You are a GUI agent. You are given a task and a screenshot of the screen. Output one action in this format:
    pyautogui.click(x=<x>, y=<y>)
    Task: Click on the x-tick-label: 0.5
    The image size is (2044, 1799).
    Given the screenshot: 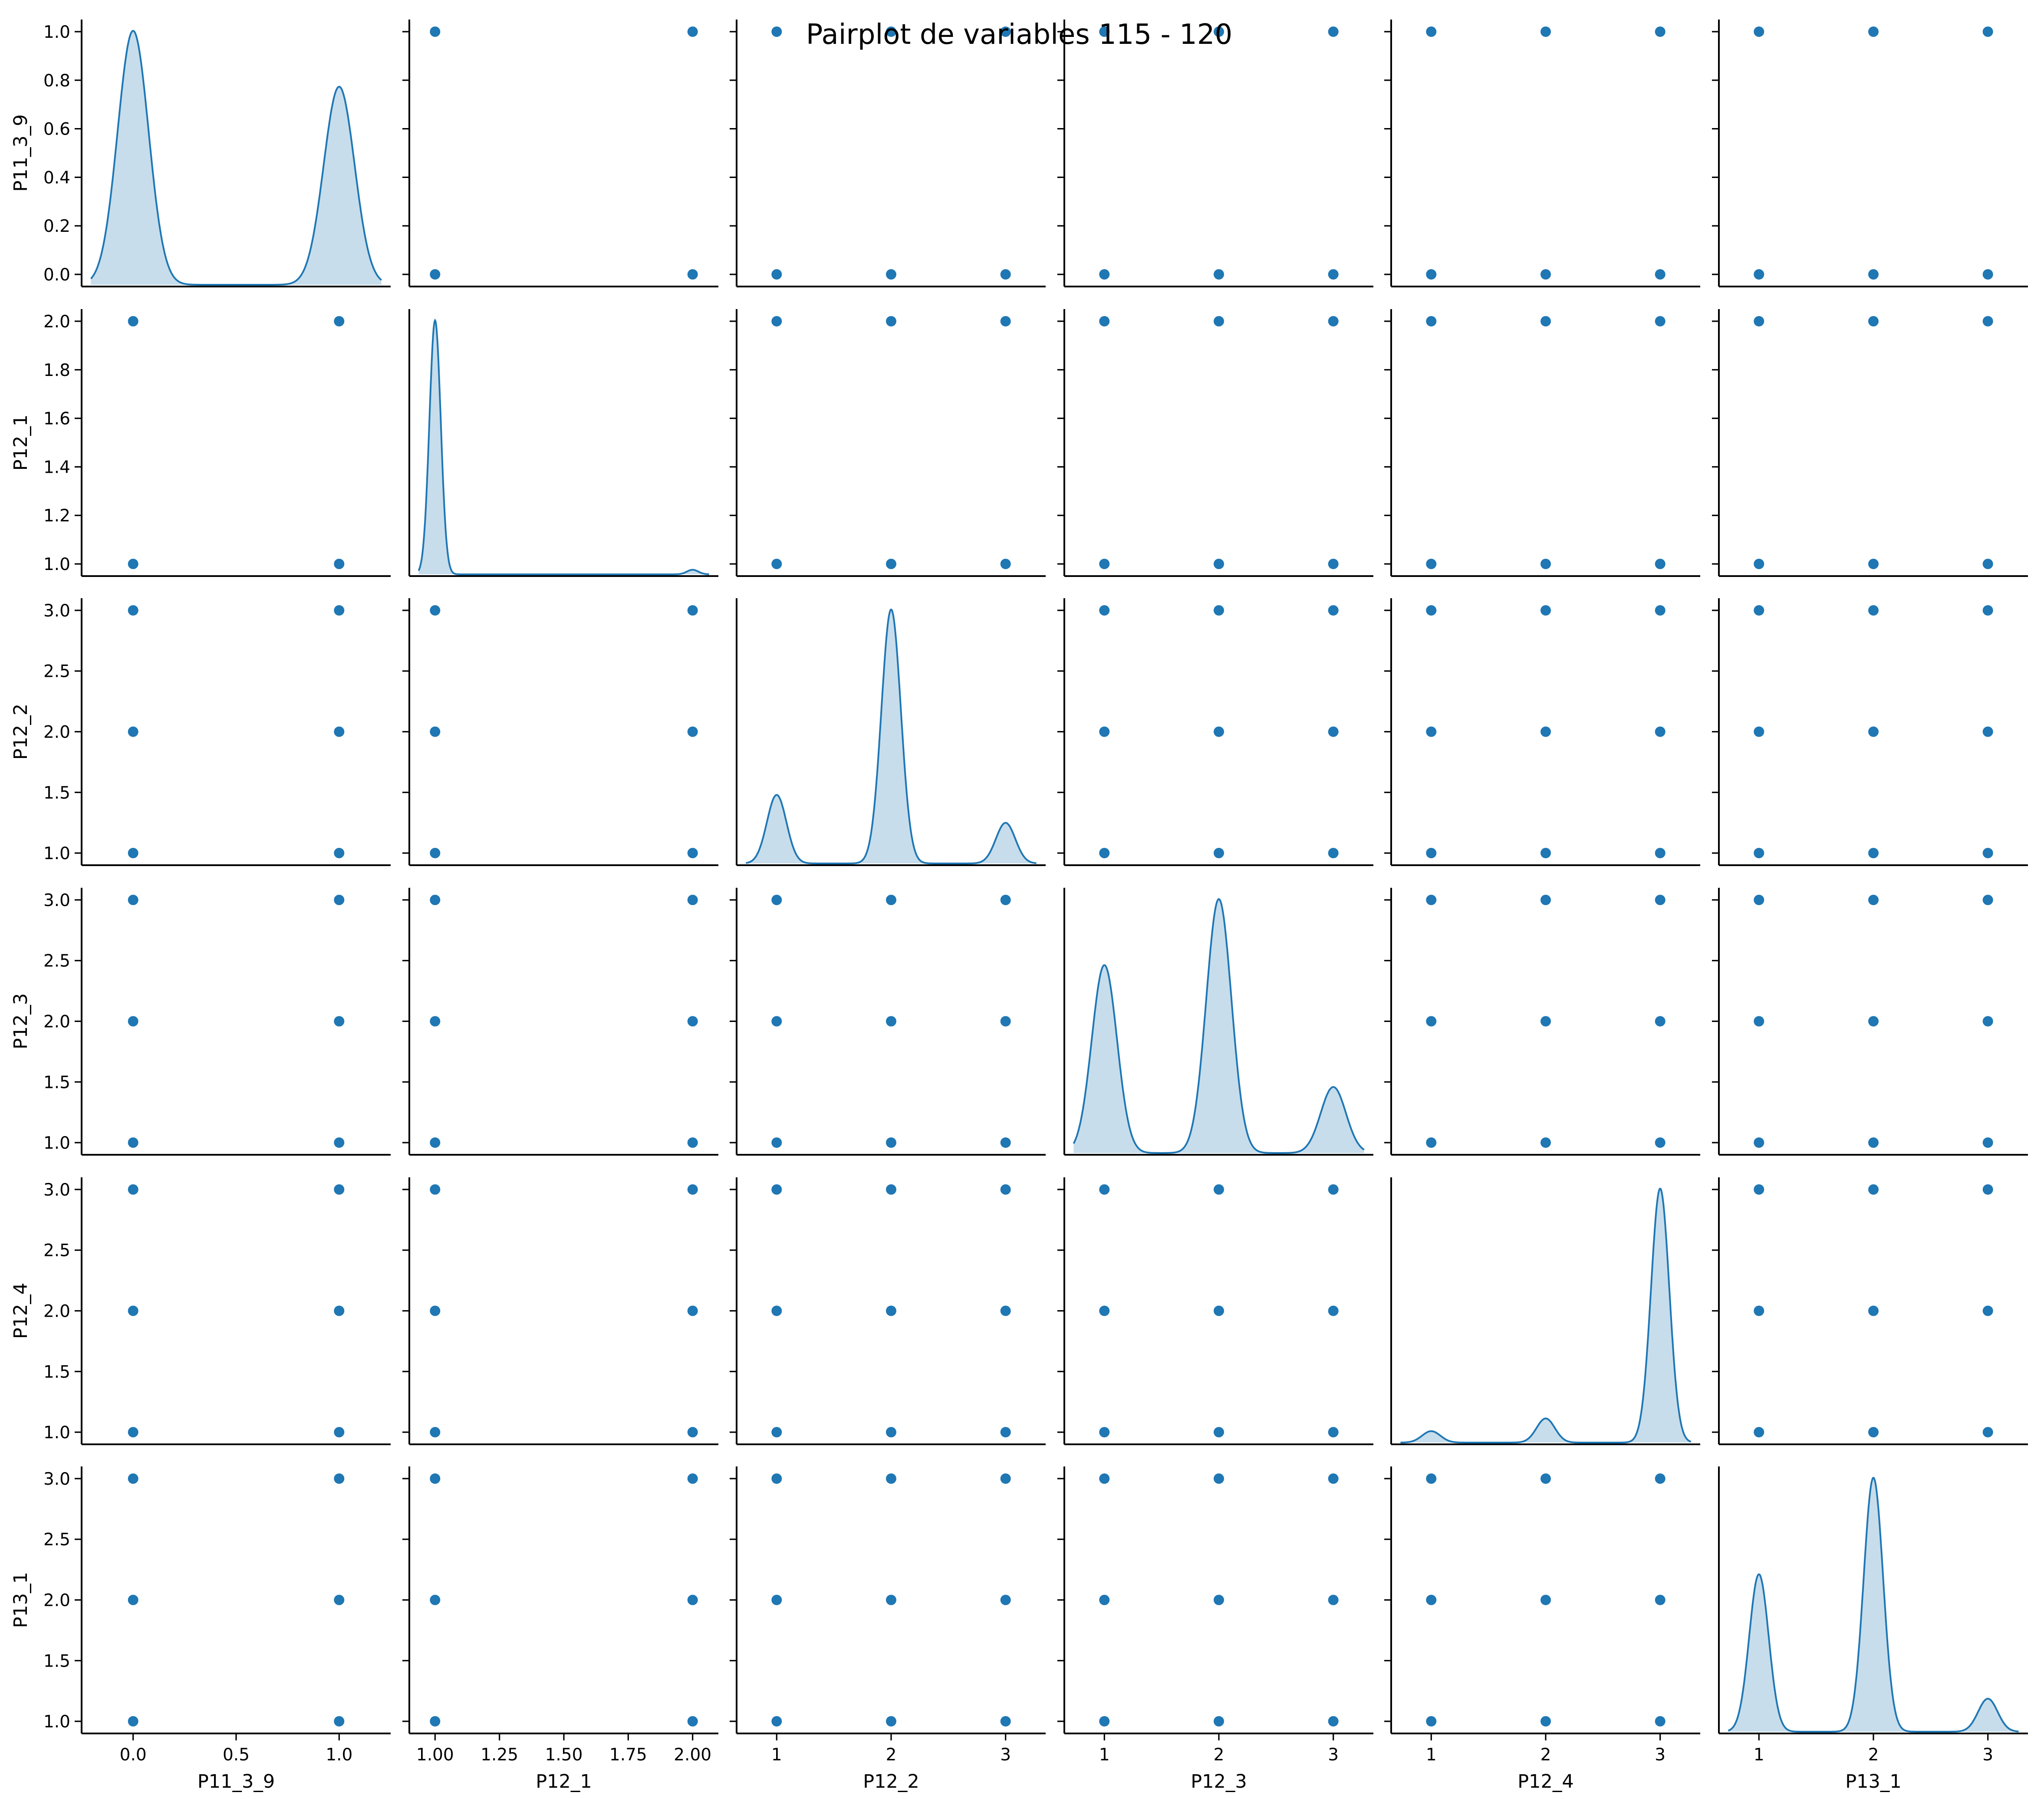 What is the action you would take?
    pyautogui.click(x=236, y=1755)
    